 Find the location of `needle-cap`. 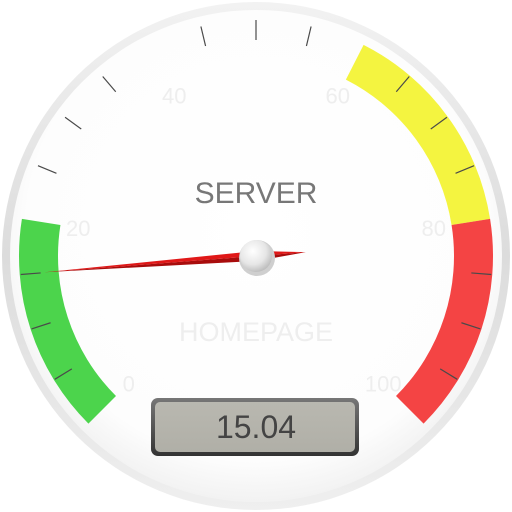

needle-cap is located at coordinates (256, 256).